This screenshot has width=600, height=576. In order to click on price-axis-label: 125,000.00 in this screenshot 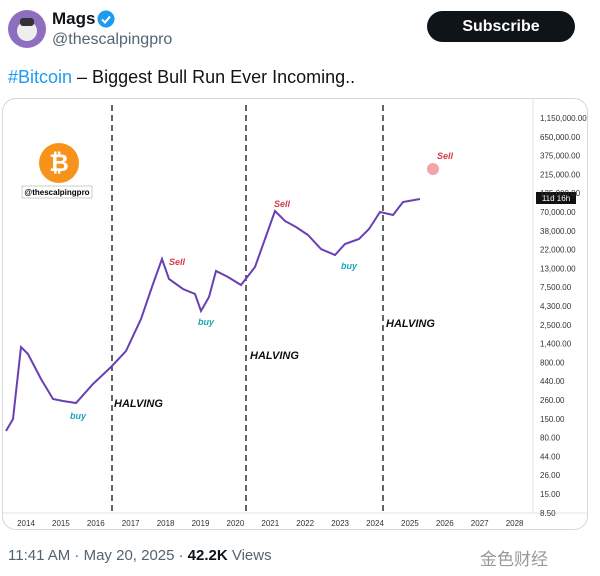, I will do `click(560, 193)`.